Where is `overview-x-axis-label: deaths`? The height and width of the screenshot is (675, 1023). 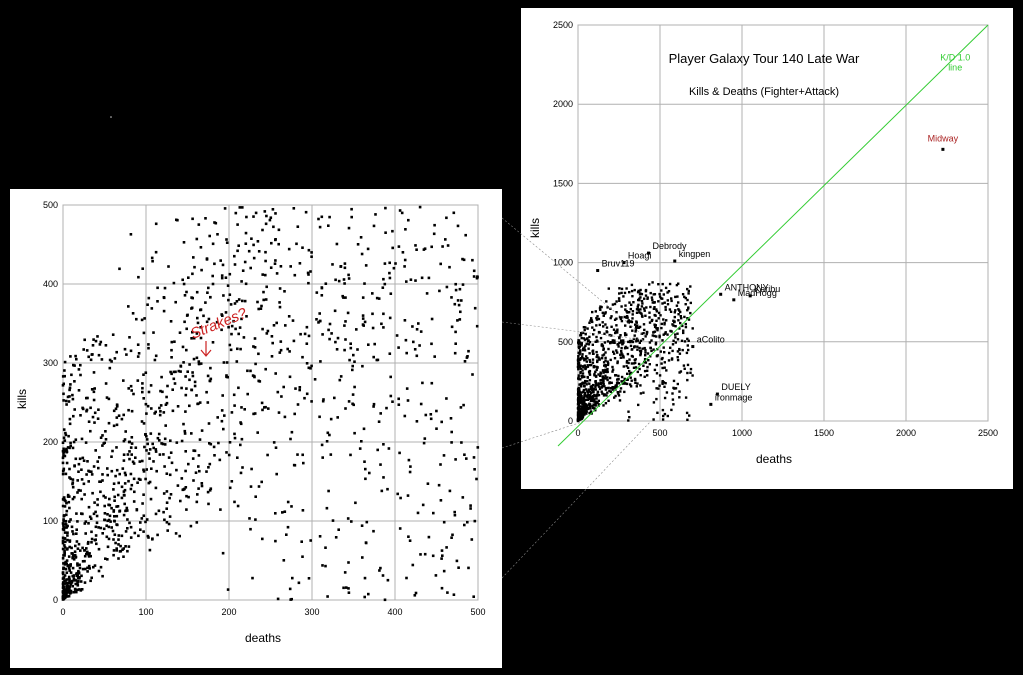
overview-x-axis-label: deaths is located at coordinates (774, 459).